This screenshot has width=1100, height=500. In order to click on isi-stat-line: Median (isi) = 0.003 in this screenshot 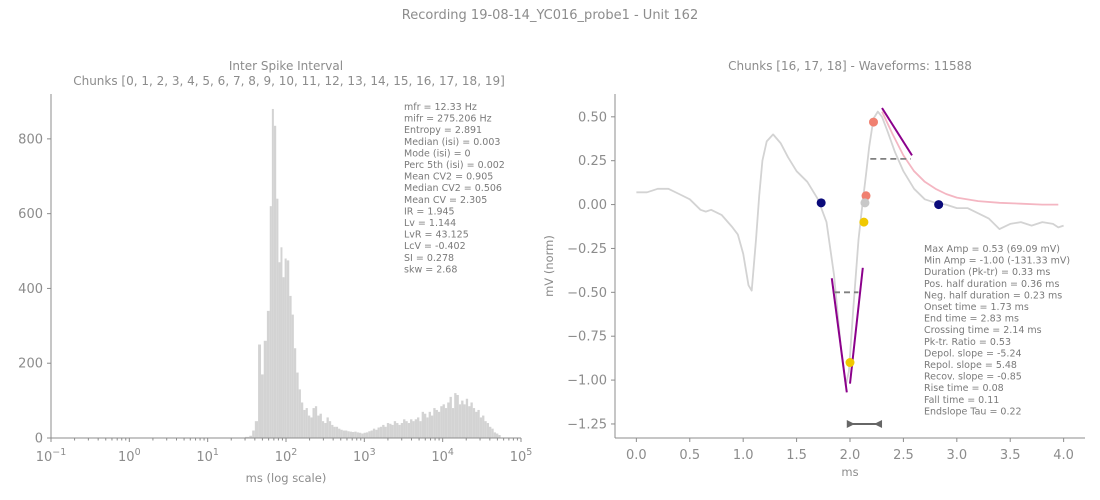, I will do `click(452, 142)`.